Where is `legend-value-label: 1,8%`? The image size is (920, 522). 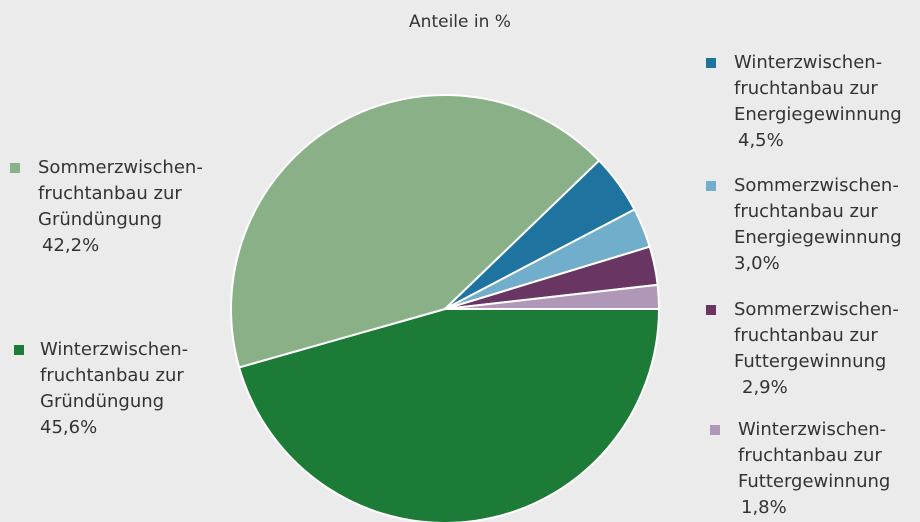 legend-value-label: 1,8% is located at coordinates (764, 507).